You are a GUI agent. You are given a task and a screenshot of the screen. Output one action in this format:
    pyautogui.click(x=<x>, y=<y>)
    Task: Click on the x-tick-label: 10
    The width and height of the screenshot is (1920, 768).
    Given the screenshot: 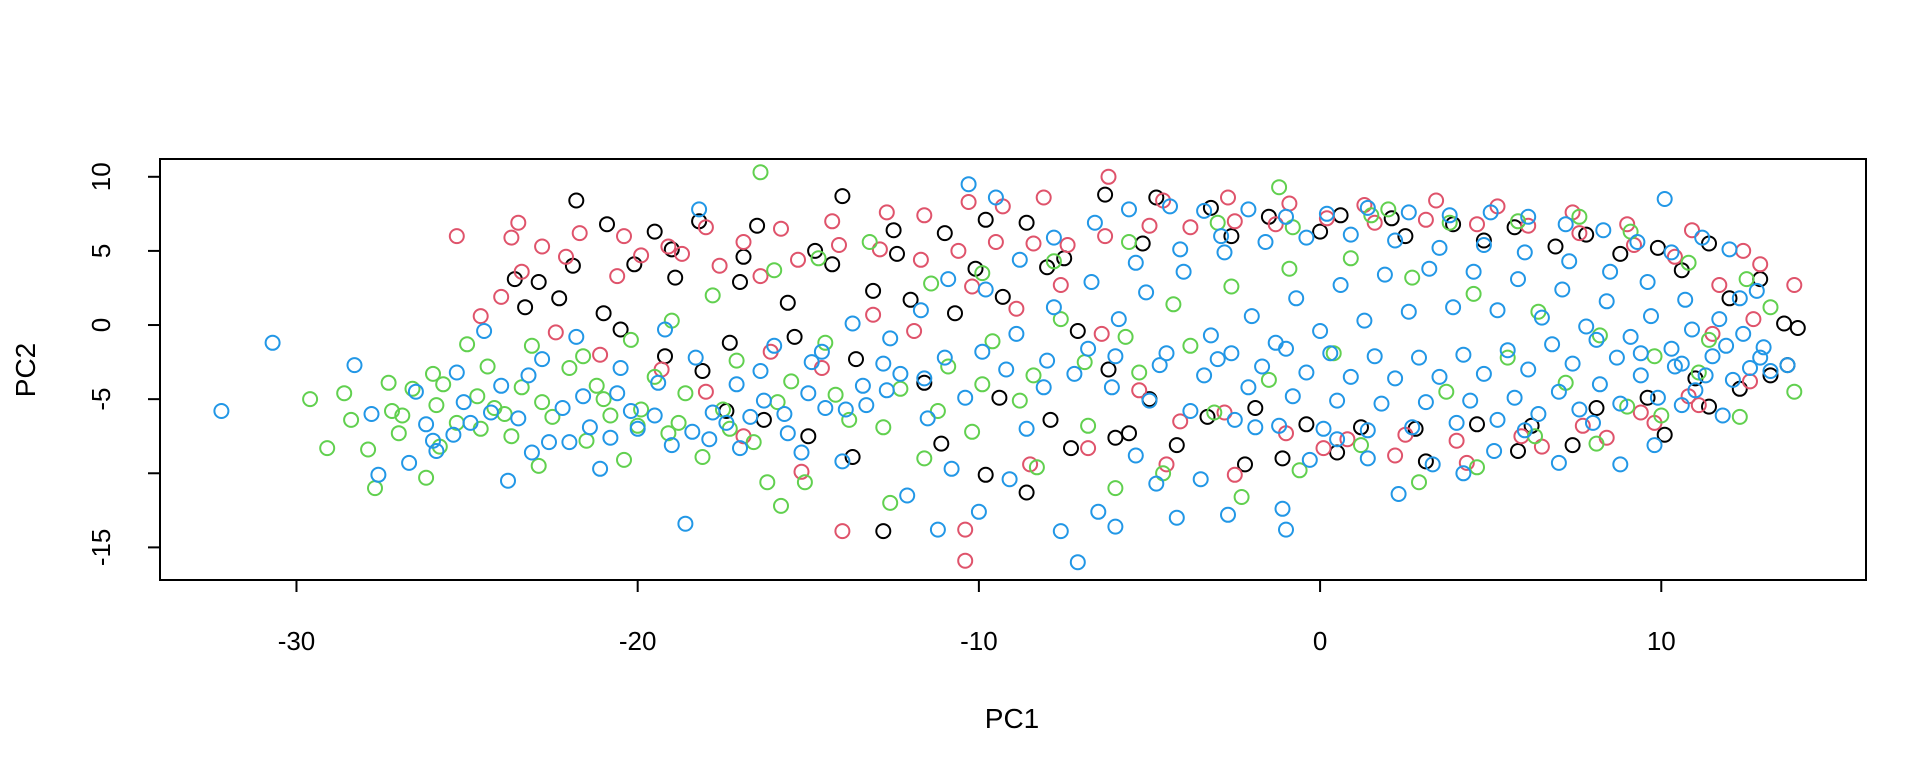 What is the action you would take?
    pyautogui.click(x=1661, y=641)
    